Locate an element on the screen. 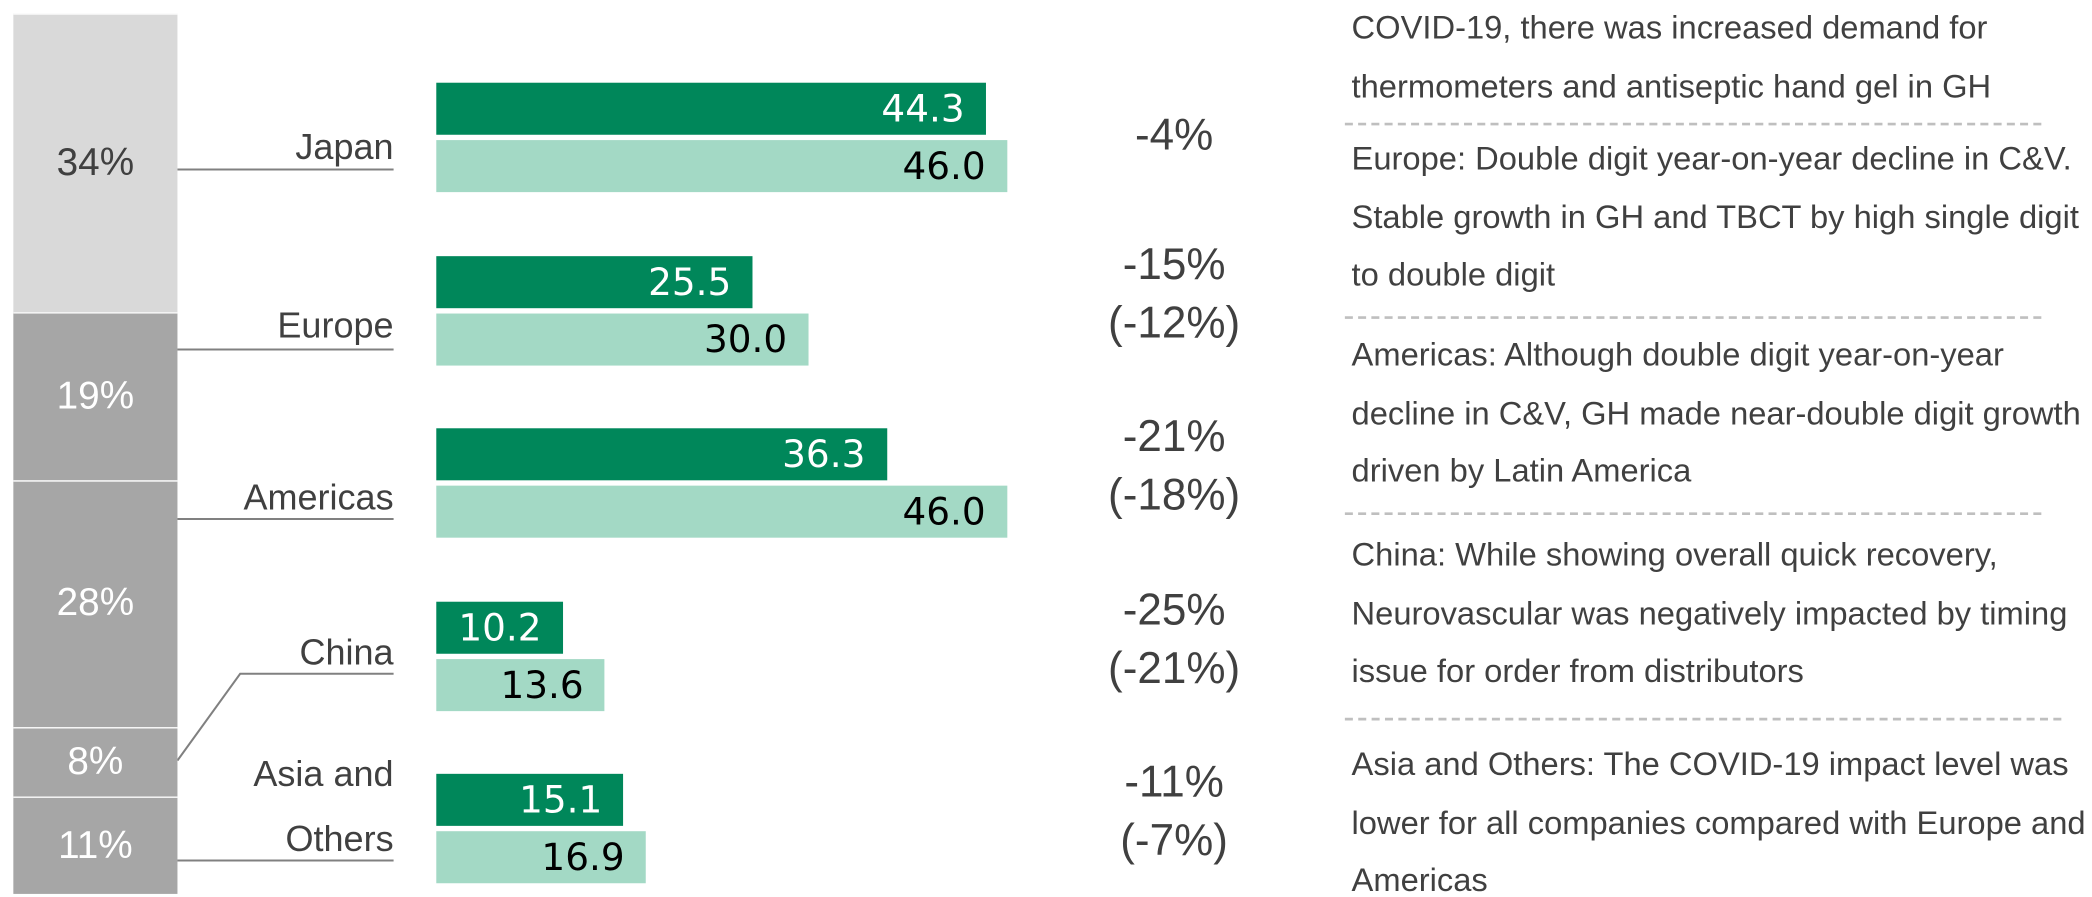 The height and width of the screenshot is (897, 2092). share-label: 8% is located at coordinates (95, 762).